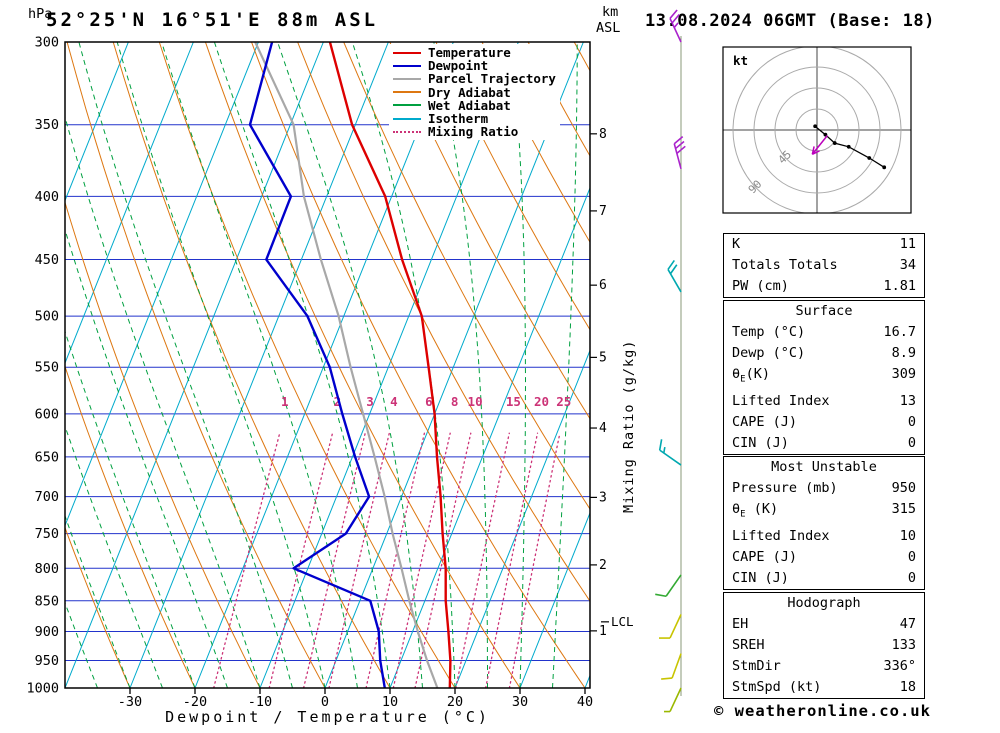 The image size is (1000, 733). I want to click on info-row: StmDir 336°, so click(824, 666).